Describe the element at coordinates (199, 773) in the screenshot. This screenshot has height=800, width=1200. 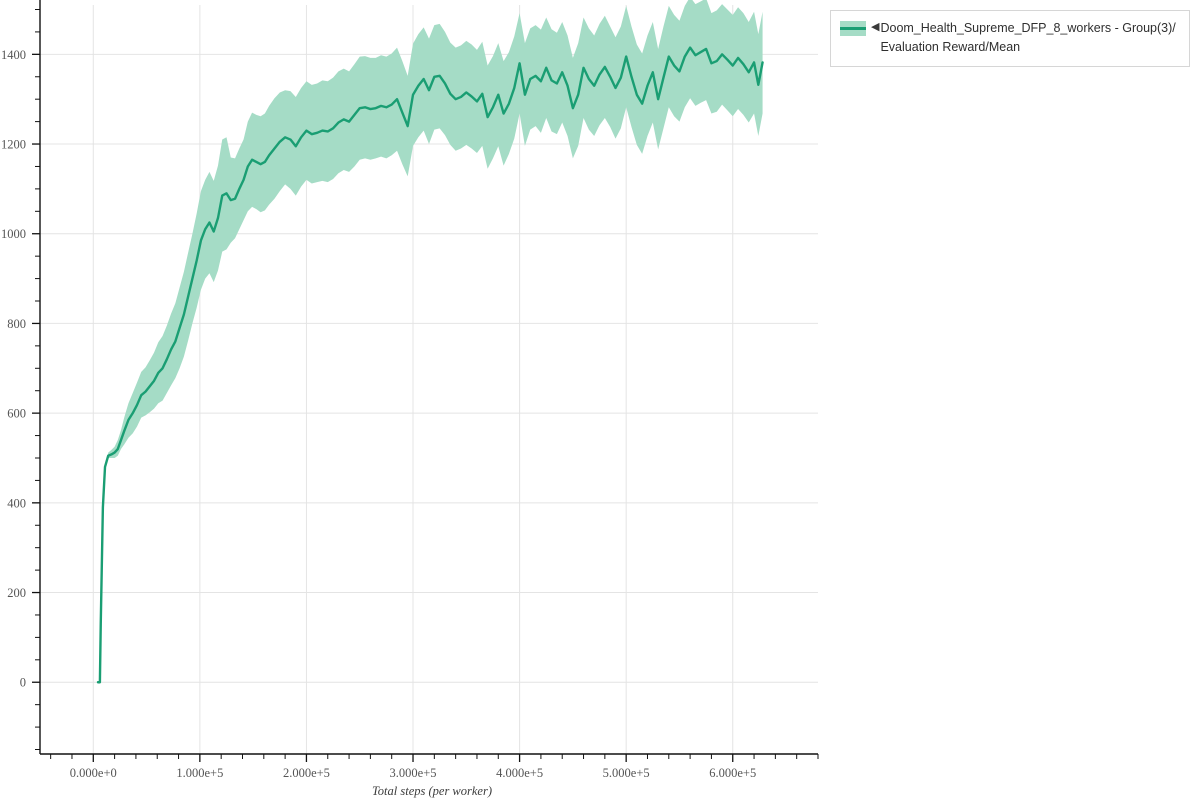
I see `svg-text: 1.000e+5` at that location.